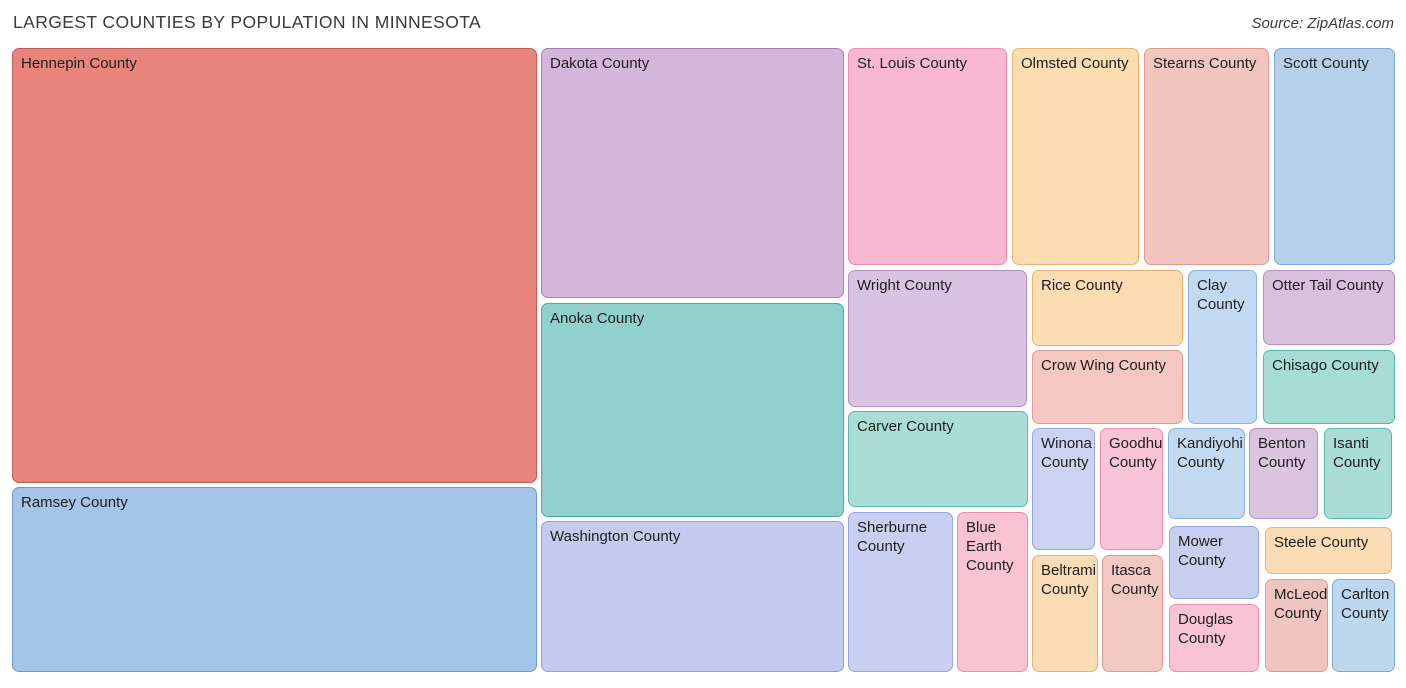  What do you see at coordinates (905, 426) in the screenshot?
I see `tile-label: Carver County` at bounding box center [905, 426].